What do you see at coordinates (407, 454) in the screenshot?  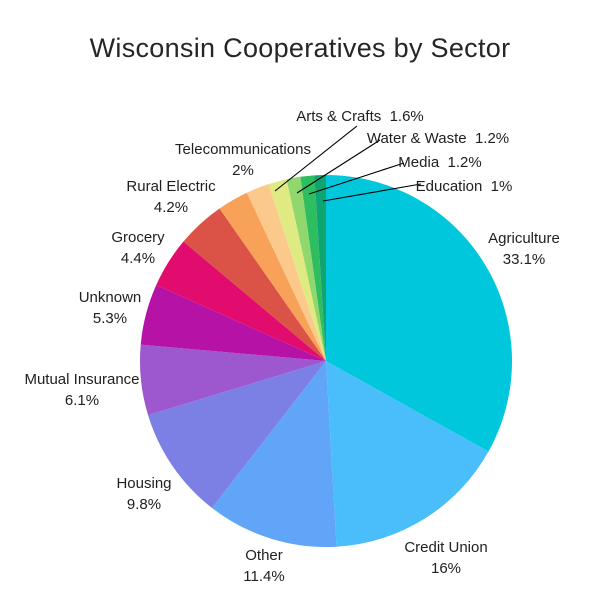 I see `pie-slice-credit-union` at bounding box center [407, 454].